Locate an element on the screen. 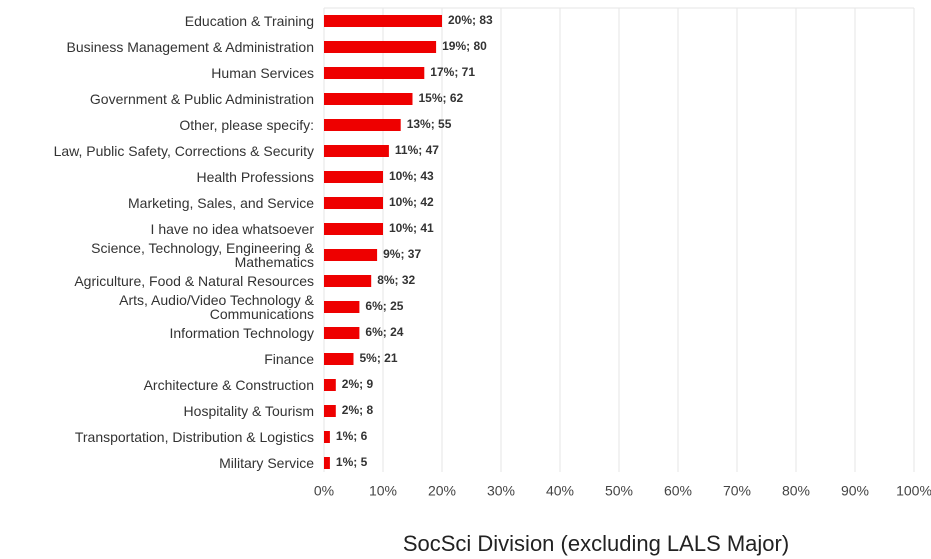 The height and width of the screenshot is (559, 931). value-label: 10%; 43 is located at coordinates (411, 176).